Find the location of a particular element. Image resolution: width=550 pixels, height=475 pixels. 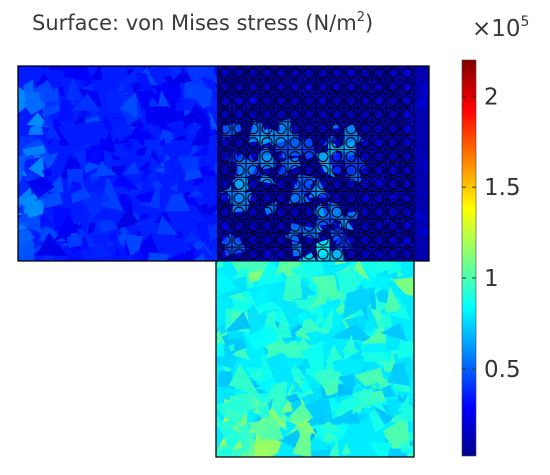

right-strip is located at coordinates (421, 163).